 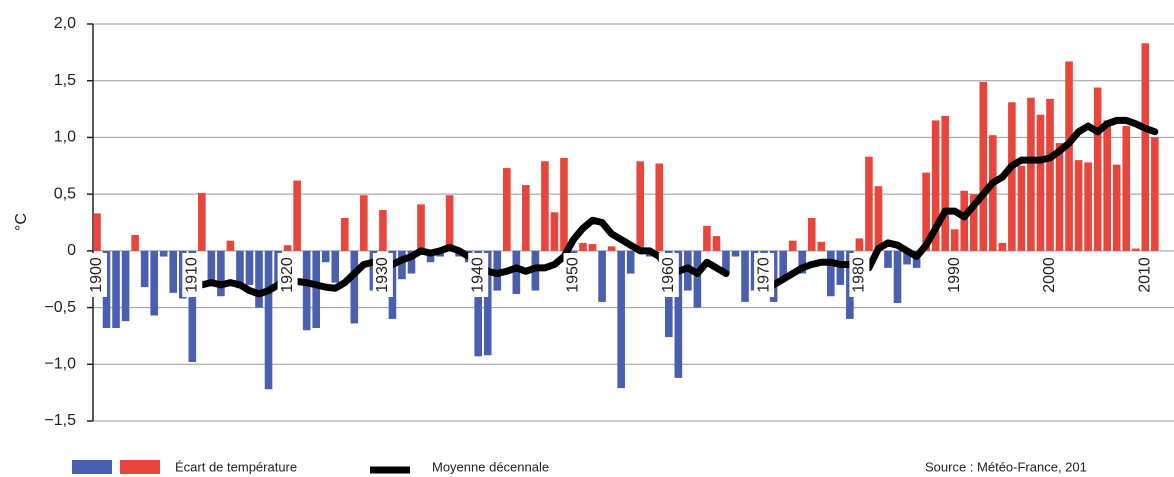 I want to click on x-tick-label: 1980, so click(x=859, y=275).